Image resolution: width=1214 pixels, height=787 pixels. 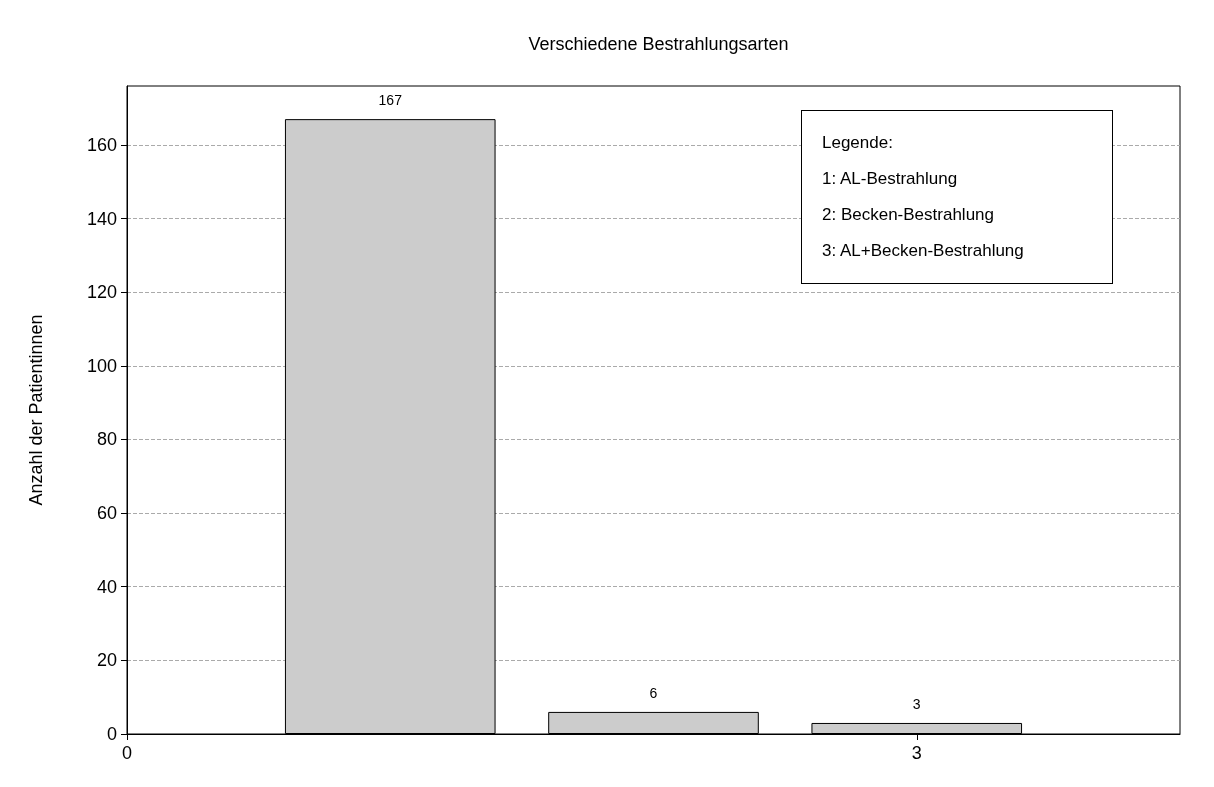 What do you see at coordinates (653, 692) in the screenshot?
I see `data-label: 6` at bounding box center [653, 692].